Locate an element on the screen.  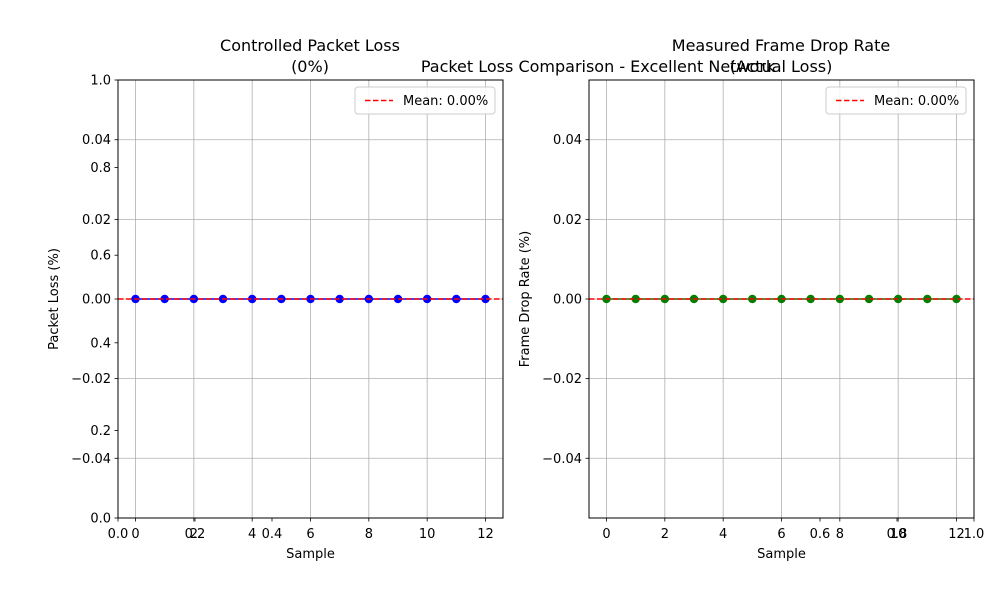
overlay-y-tick-label: 0.6 is located at coordinates (100, 256).